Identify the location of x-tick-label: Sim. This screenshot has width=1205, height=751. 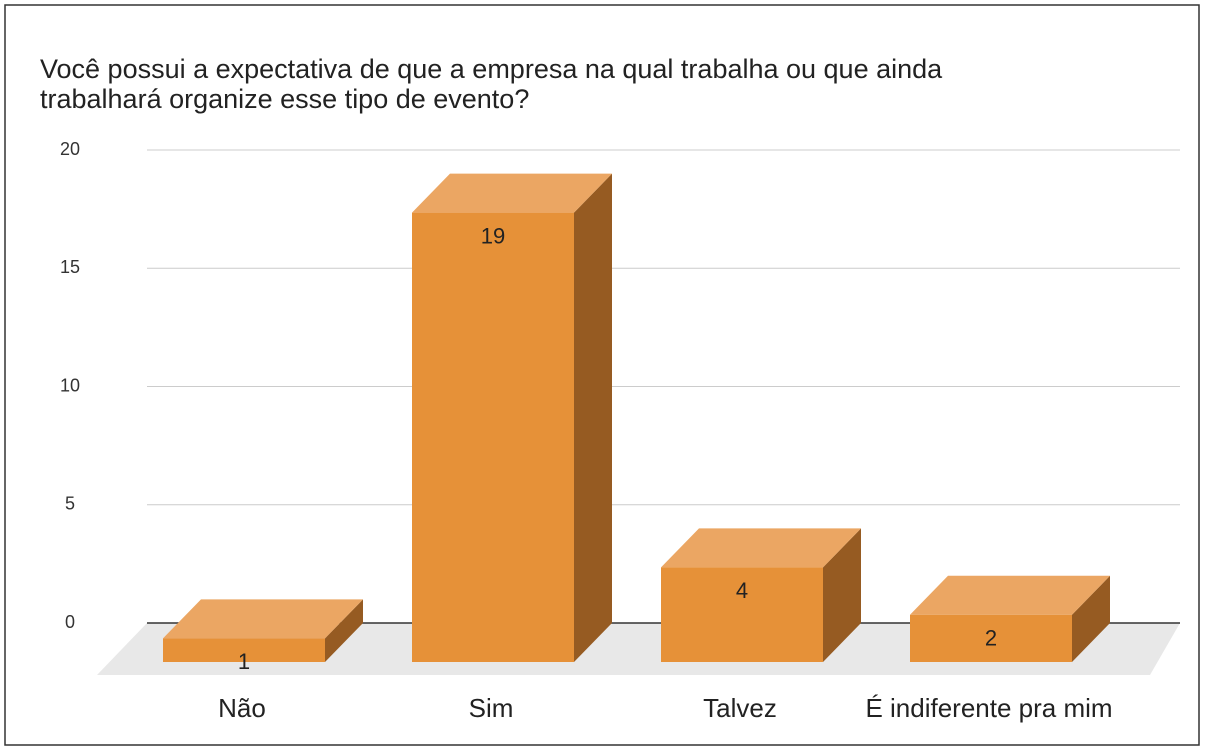
(491, 708).